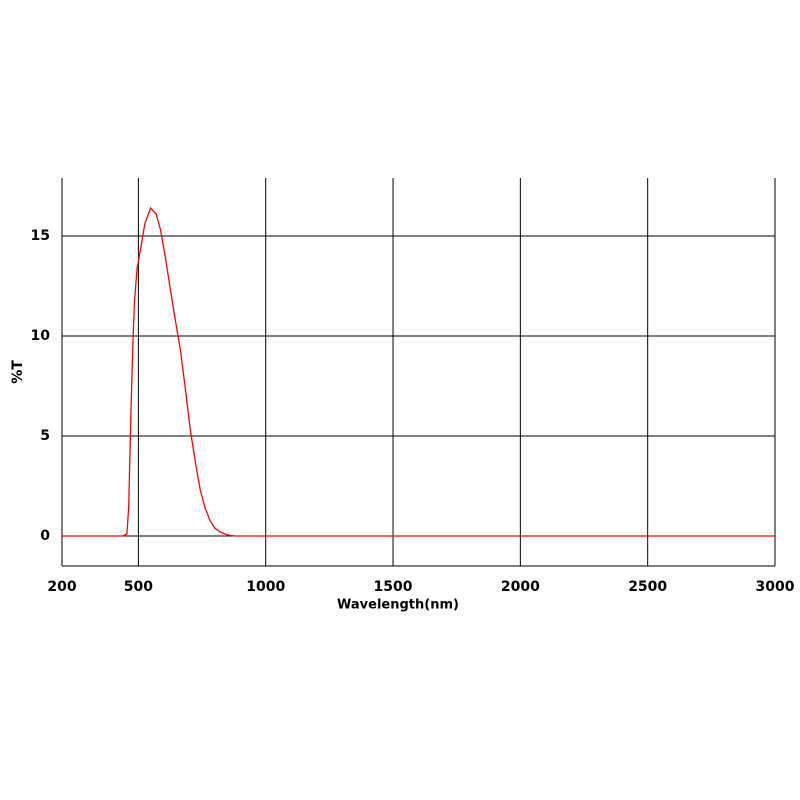 This screenshot has width=800, height=800. Describe the element at coordinates (40, 236) in the screenshot. I see `y-tick-label: 15` at that location.